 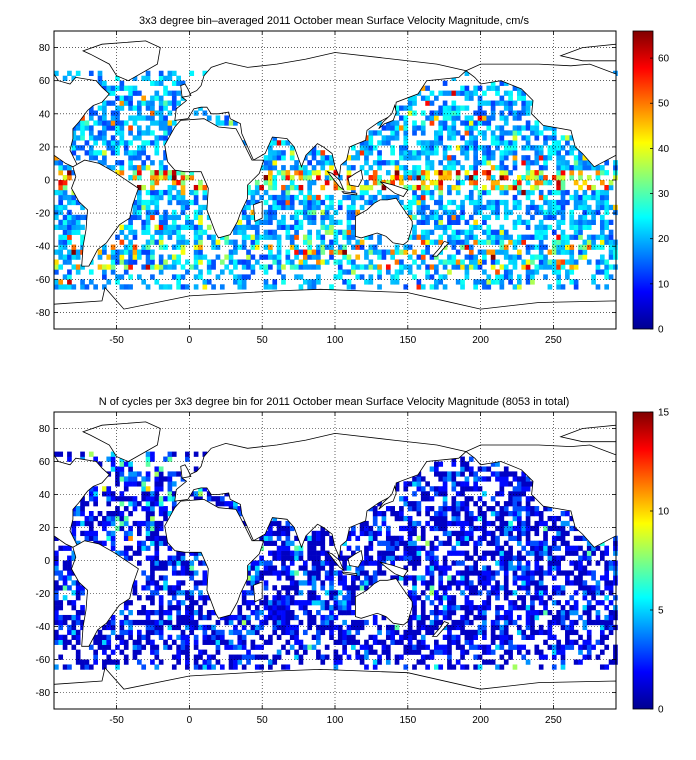 I want to click on colorbar-tick-label: 0, so click(x=661, y=710).